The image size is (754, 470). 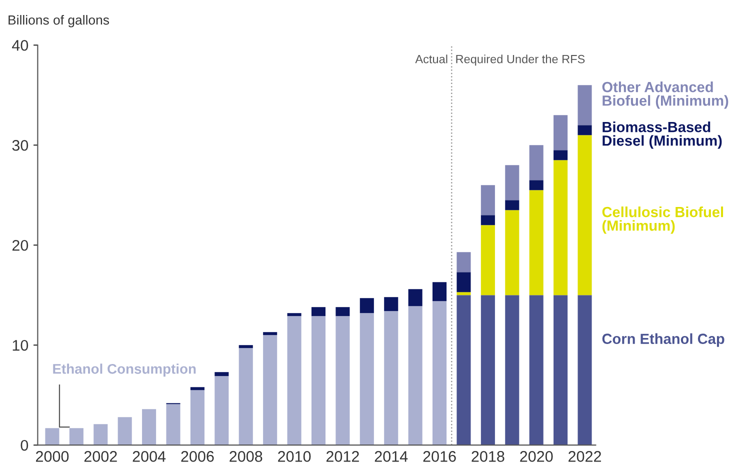 What do you see at coordinates (662, 135) in the screenshot?
I see `series-label: Biomass-Based Diesel (Minimum)` at bounding box center [662, 135].